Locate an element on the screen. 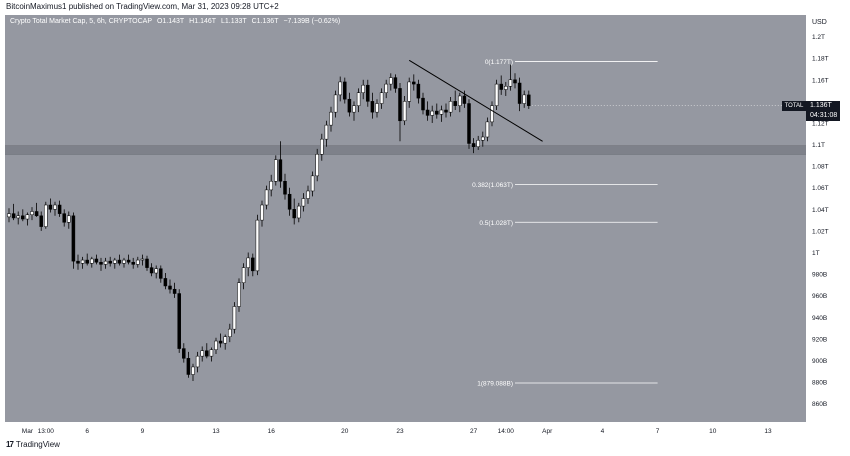 The height and width of the screenshot is (456, 850). tradingview-footer: 17 TradingView is located at coordinates (33, 444).